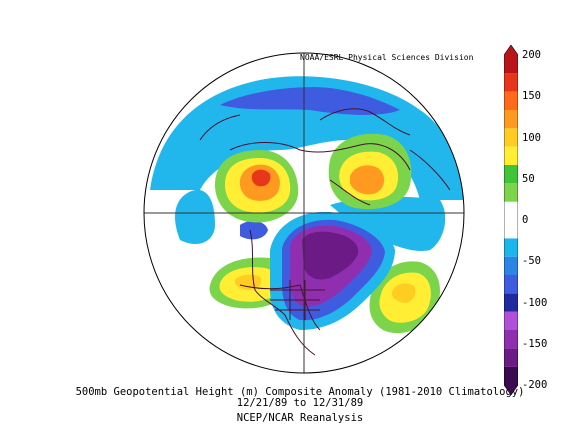  What do you see at coordinates (511, 390) in the screenshot?
I see `colorbar-min-arrow` at bounding box center [511, 390].